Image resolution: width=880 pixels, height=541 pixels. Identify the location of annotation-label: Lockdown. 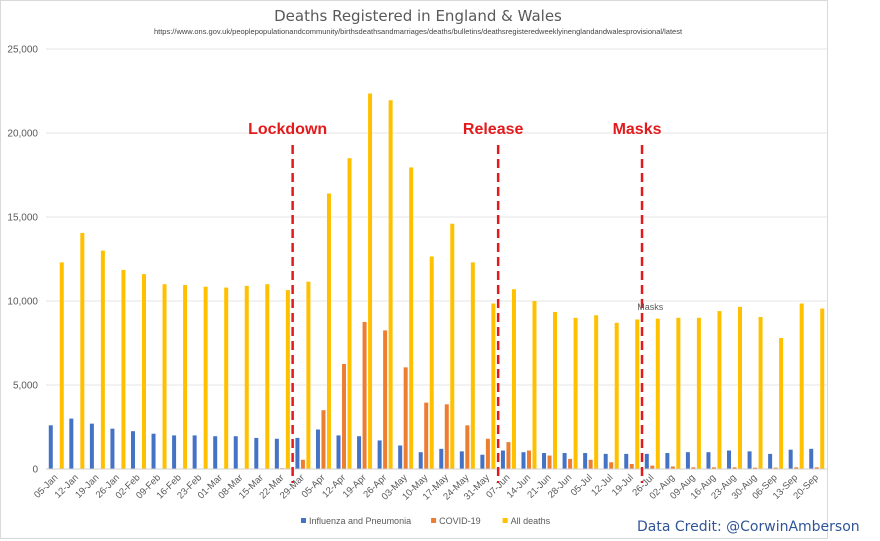
(287, 129).